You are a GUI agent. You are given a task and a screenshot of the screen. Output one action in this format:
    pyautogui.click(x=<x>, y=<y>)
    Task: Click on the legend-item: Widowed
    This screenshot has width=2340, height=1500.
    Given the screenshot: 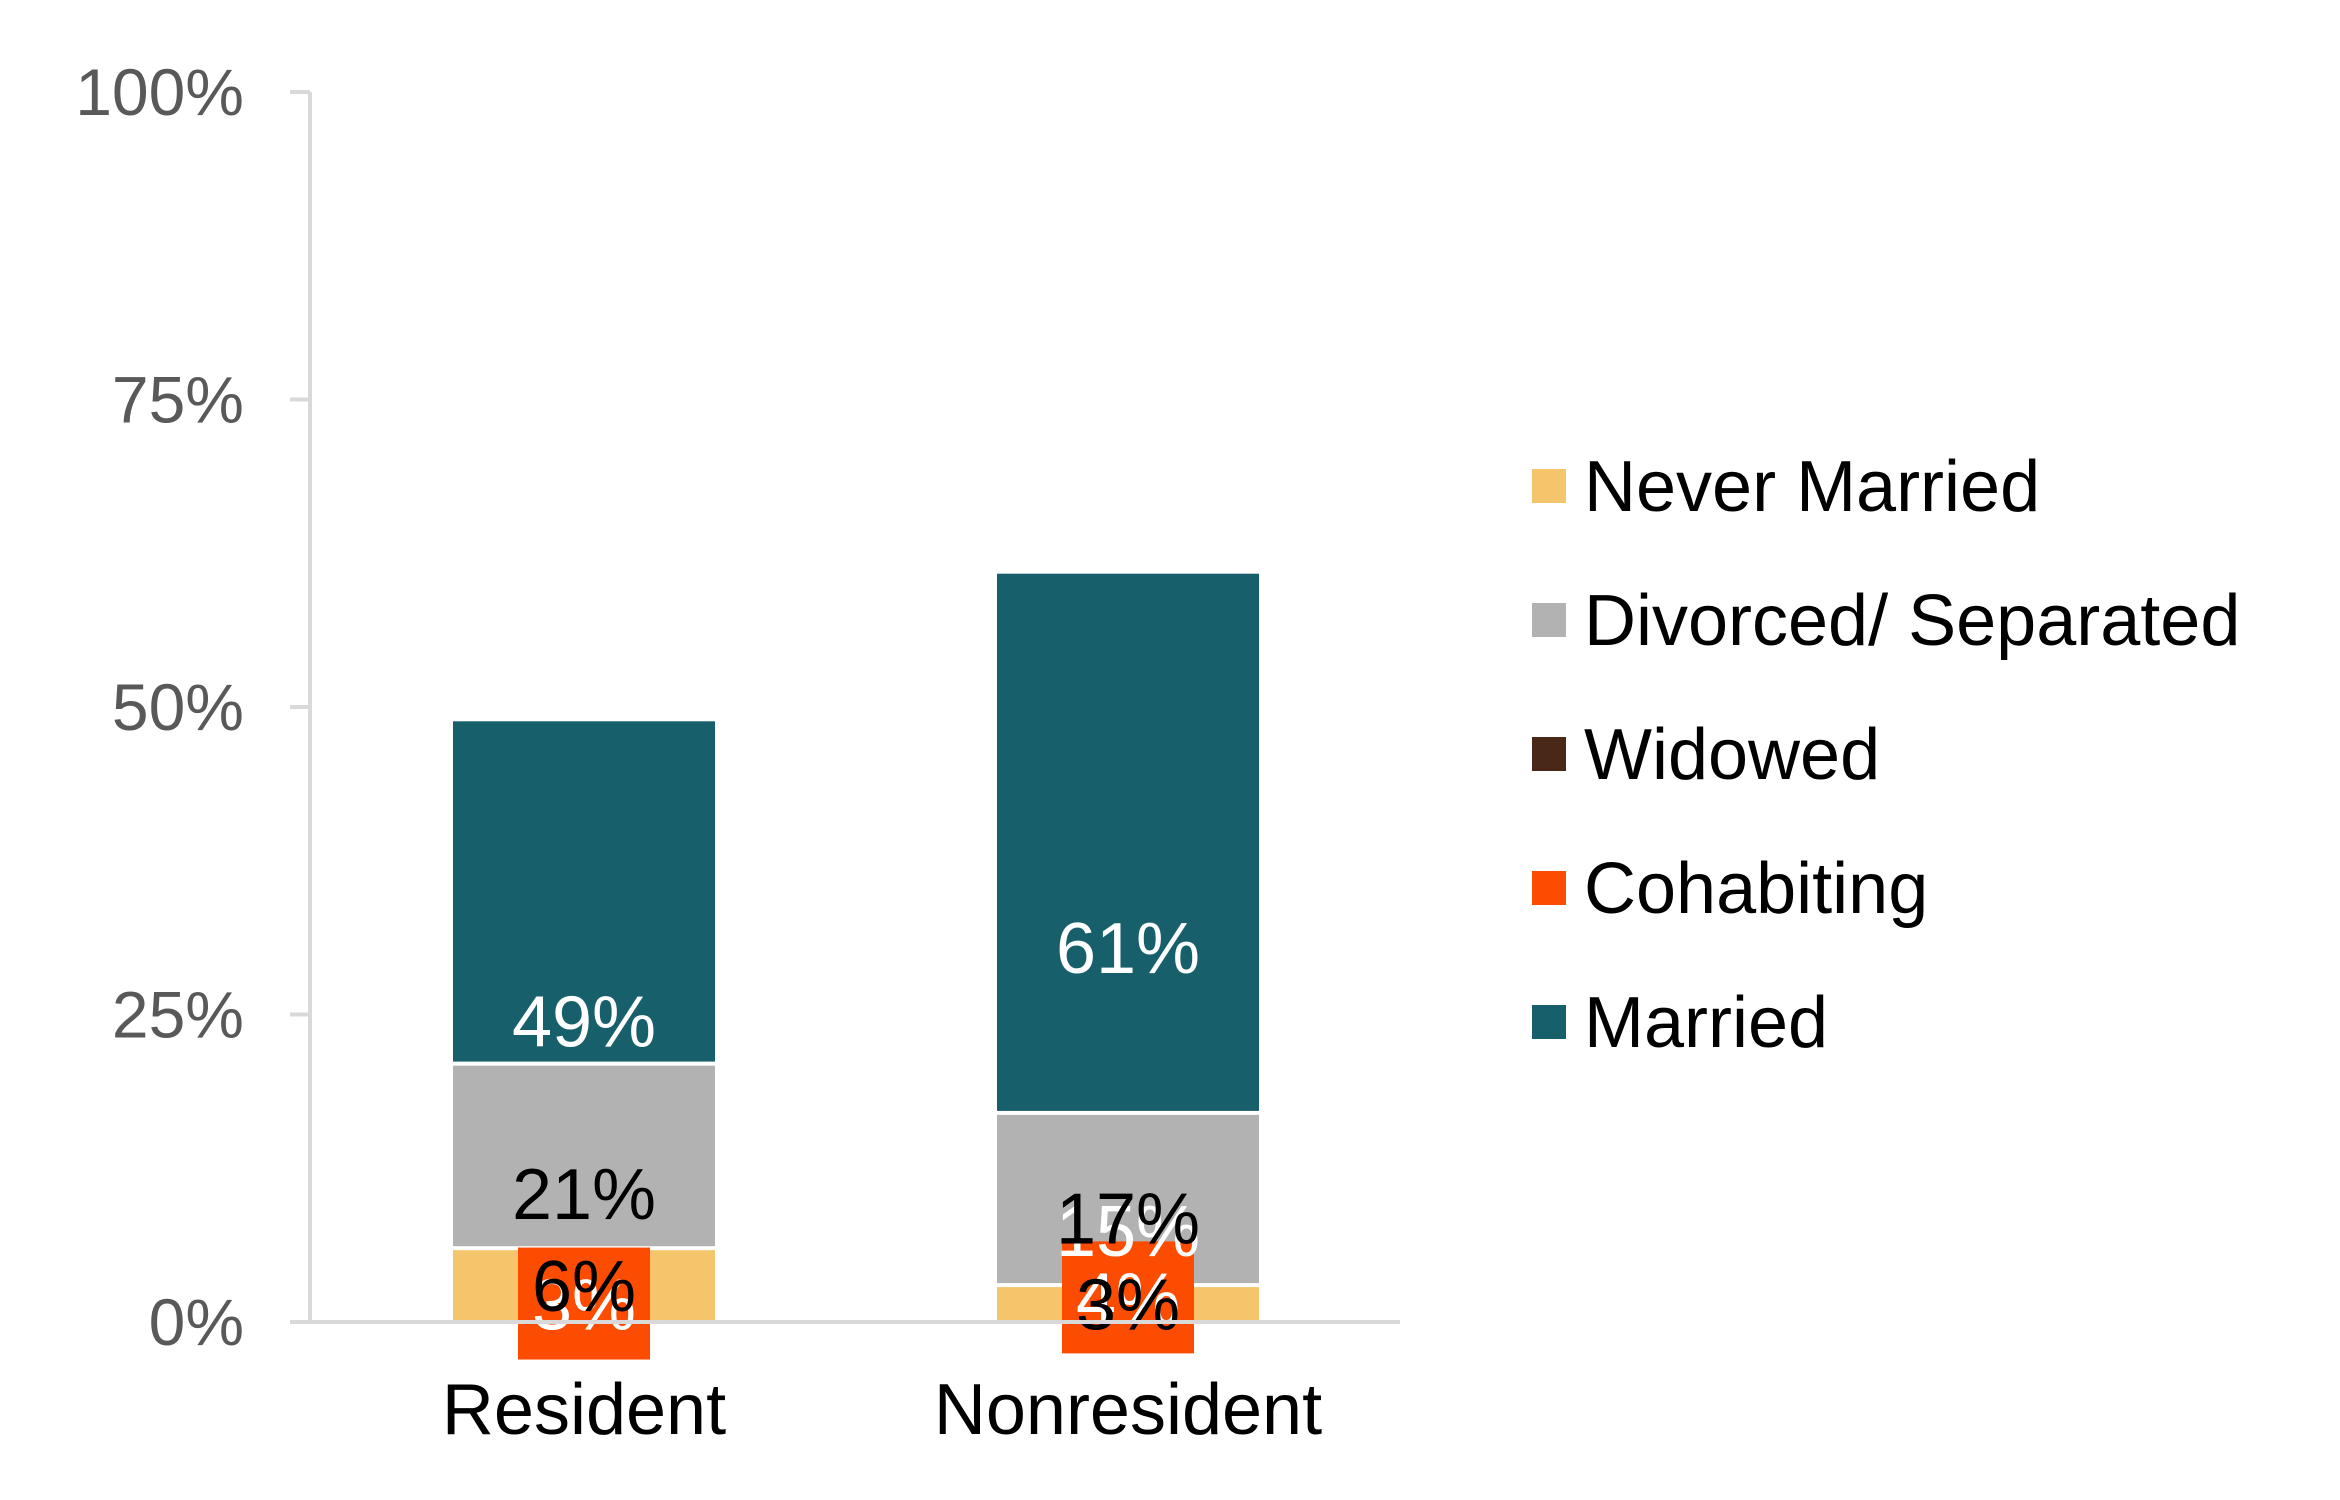 What is the action you would take?
    pyautogui.click(x=1706, y=755)
    